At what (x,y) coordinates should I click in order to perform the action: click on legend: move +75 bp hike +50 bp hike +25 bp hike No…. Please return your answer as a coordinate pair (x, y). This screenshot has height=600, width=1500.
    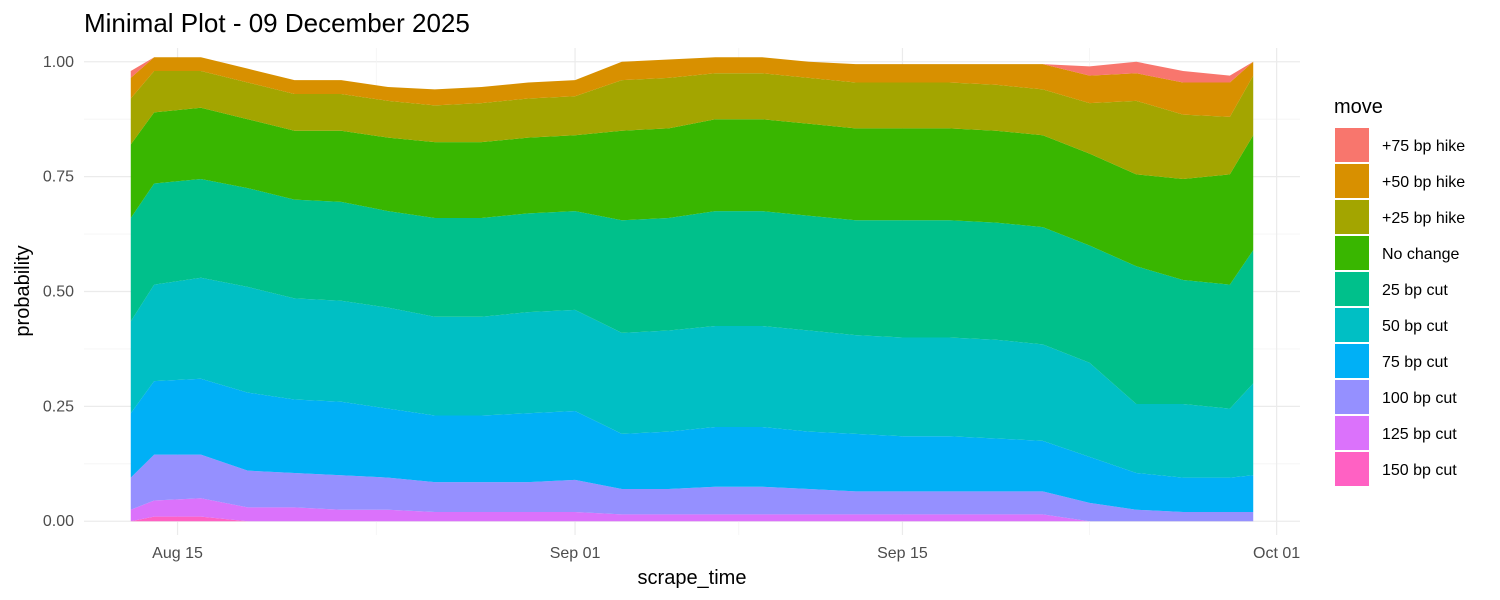
    Looking at the image, I should click on (1399, 291).